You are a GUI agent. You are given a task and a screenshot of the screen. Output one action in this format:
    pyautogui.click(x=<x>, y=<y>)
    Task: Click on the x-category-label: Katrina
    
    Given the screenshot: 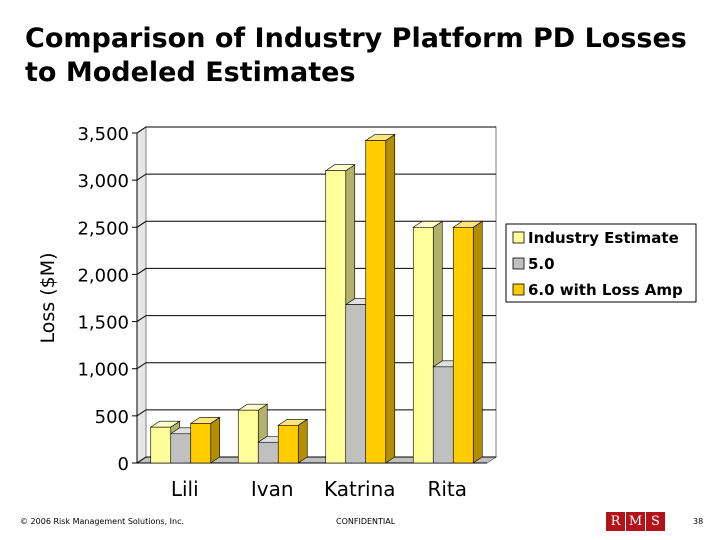 What is the action you would take?
    pyautogui.click(x=360, y=489)
    